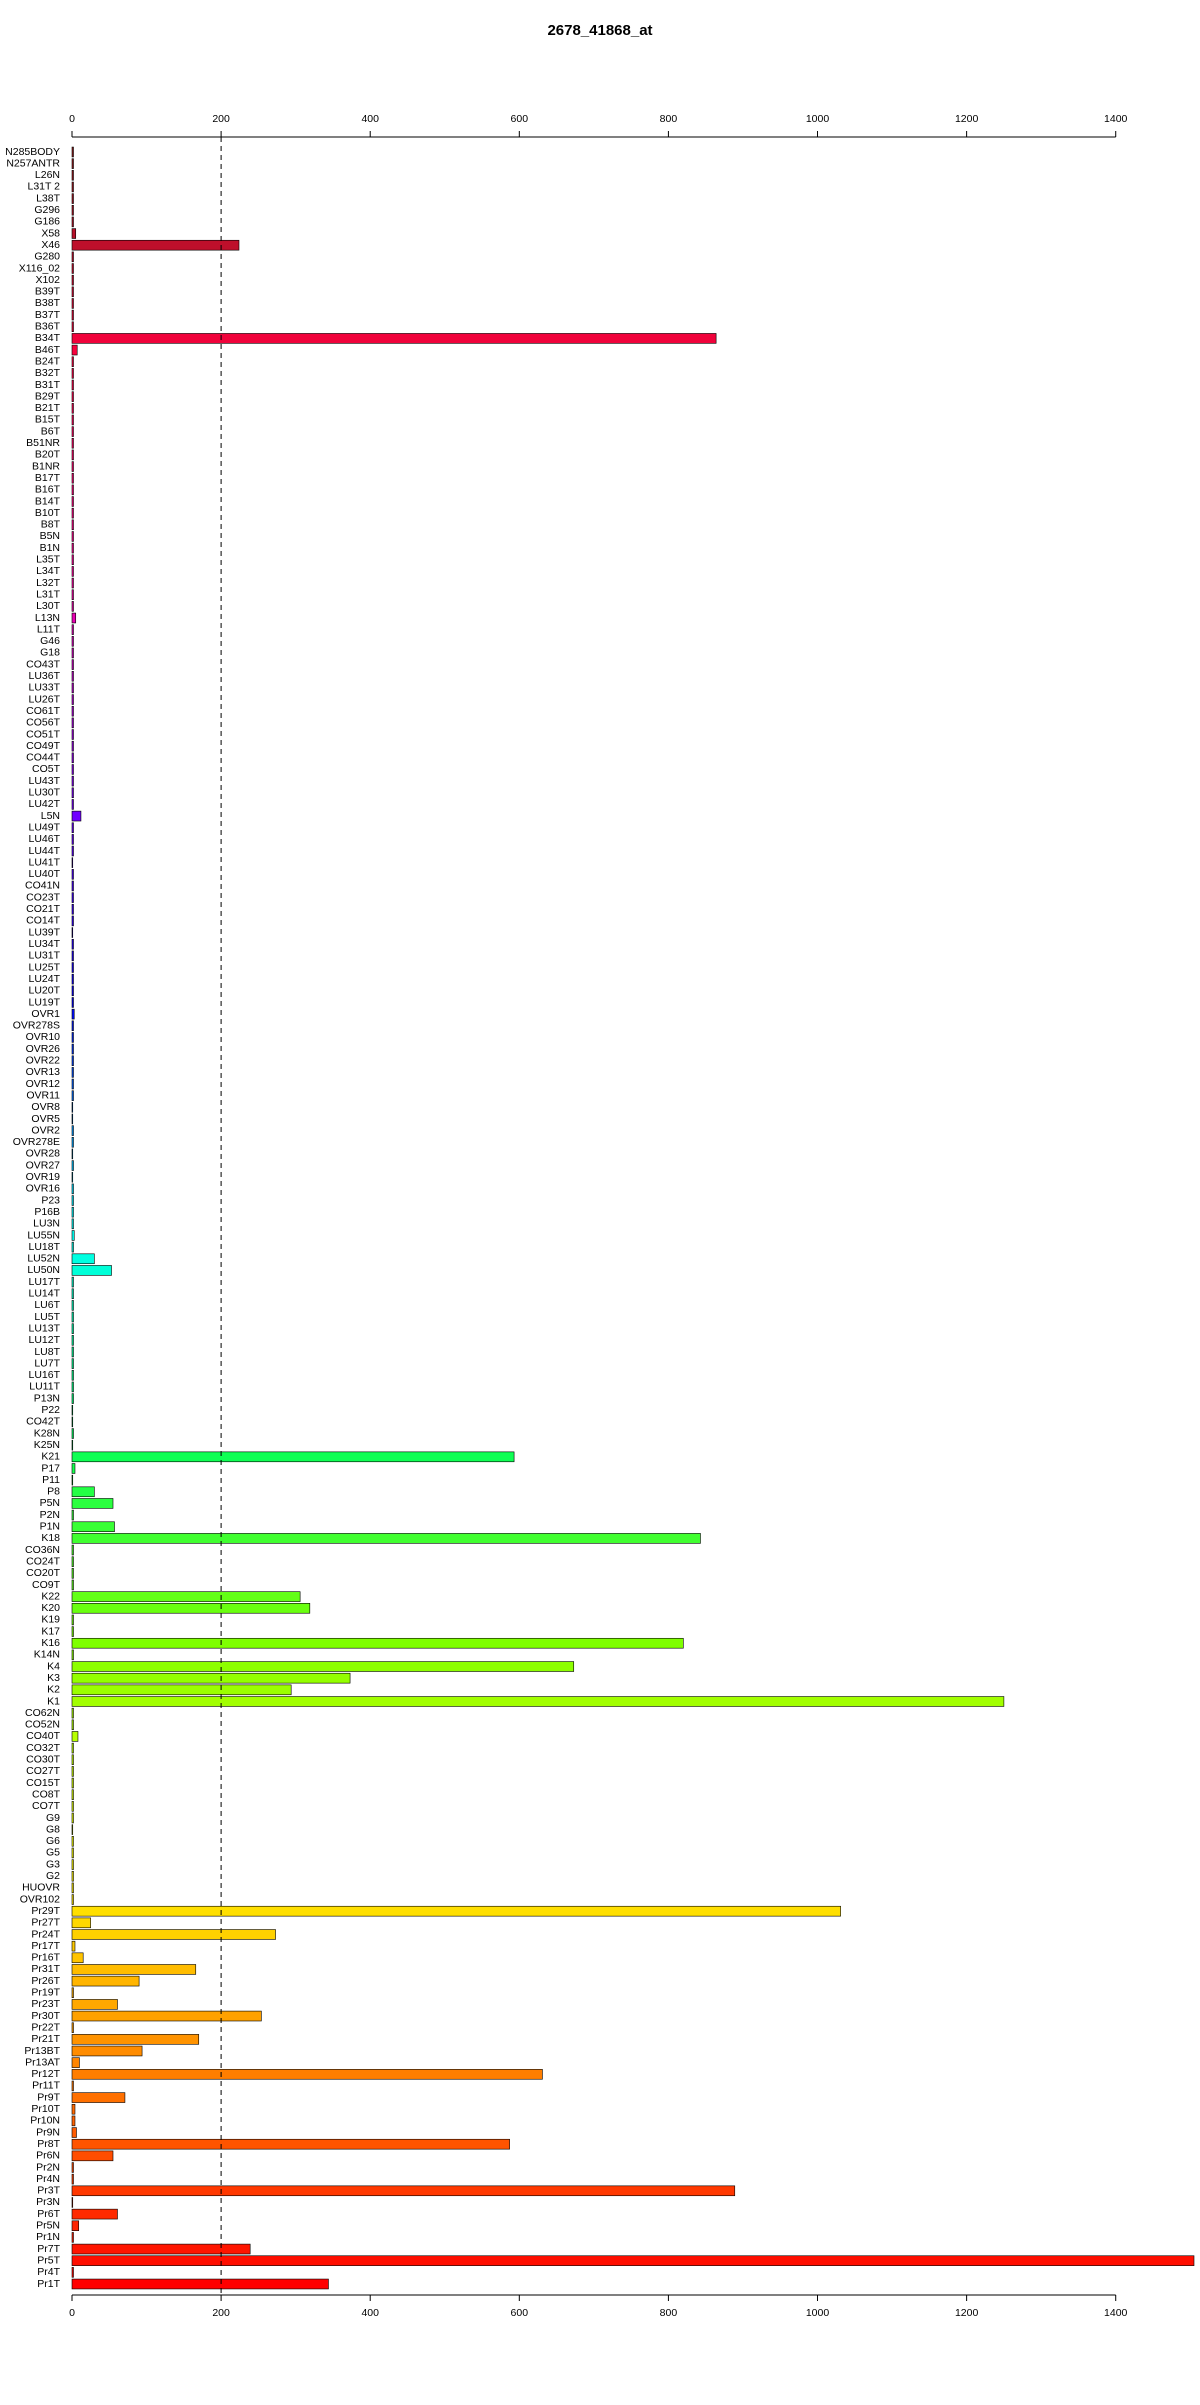  I want to click on y-tick-label: CO9T, so click(46, 1585).